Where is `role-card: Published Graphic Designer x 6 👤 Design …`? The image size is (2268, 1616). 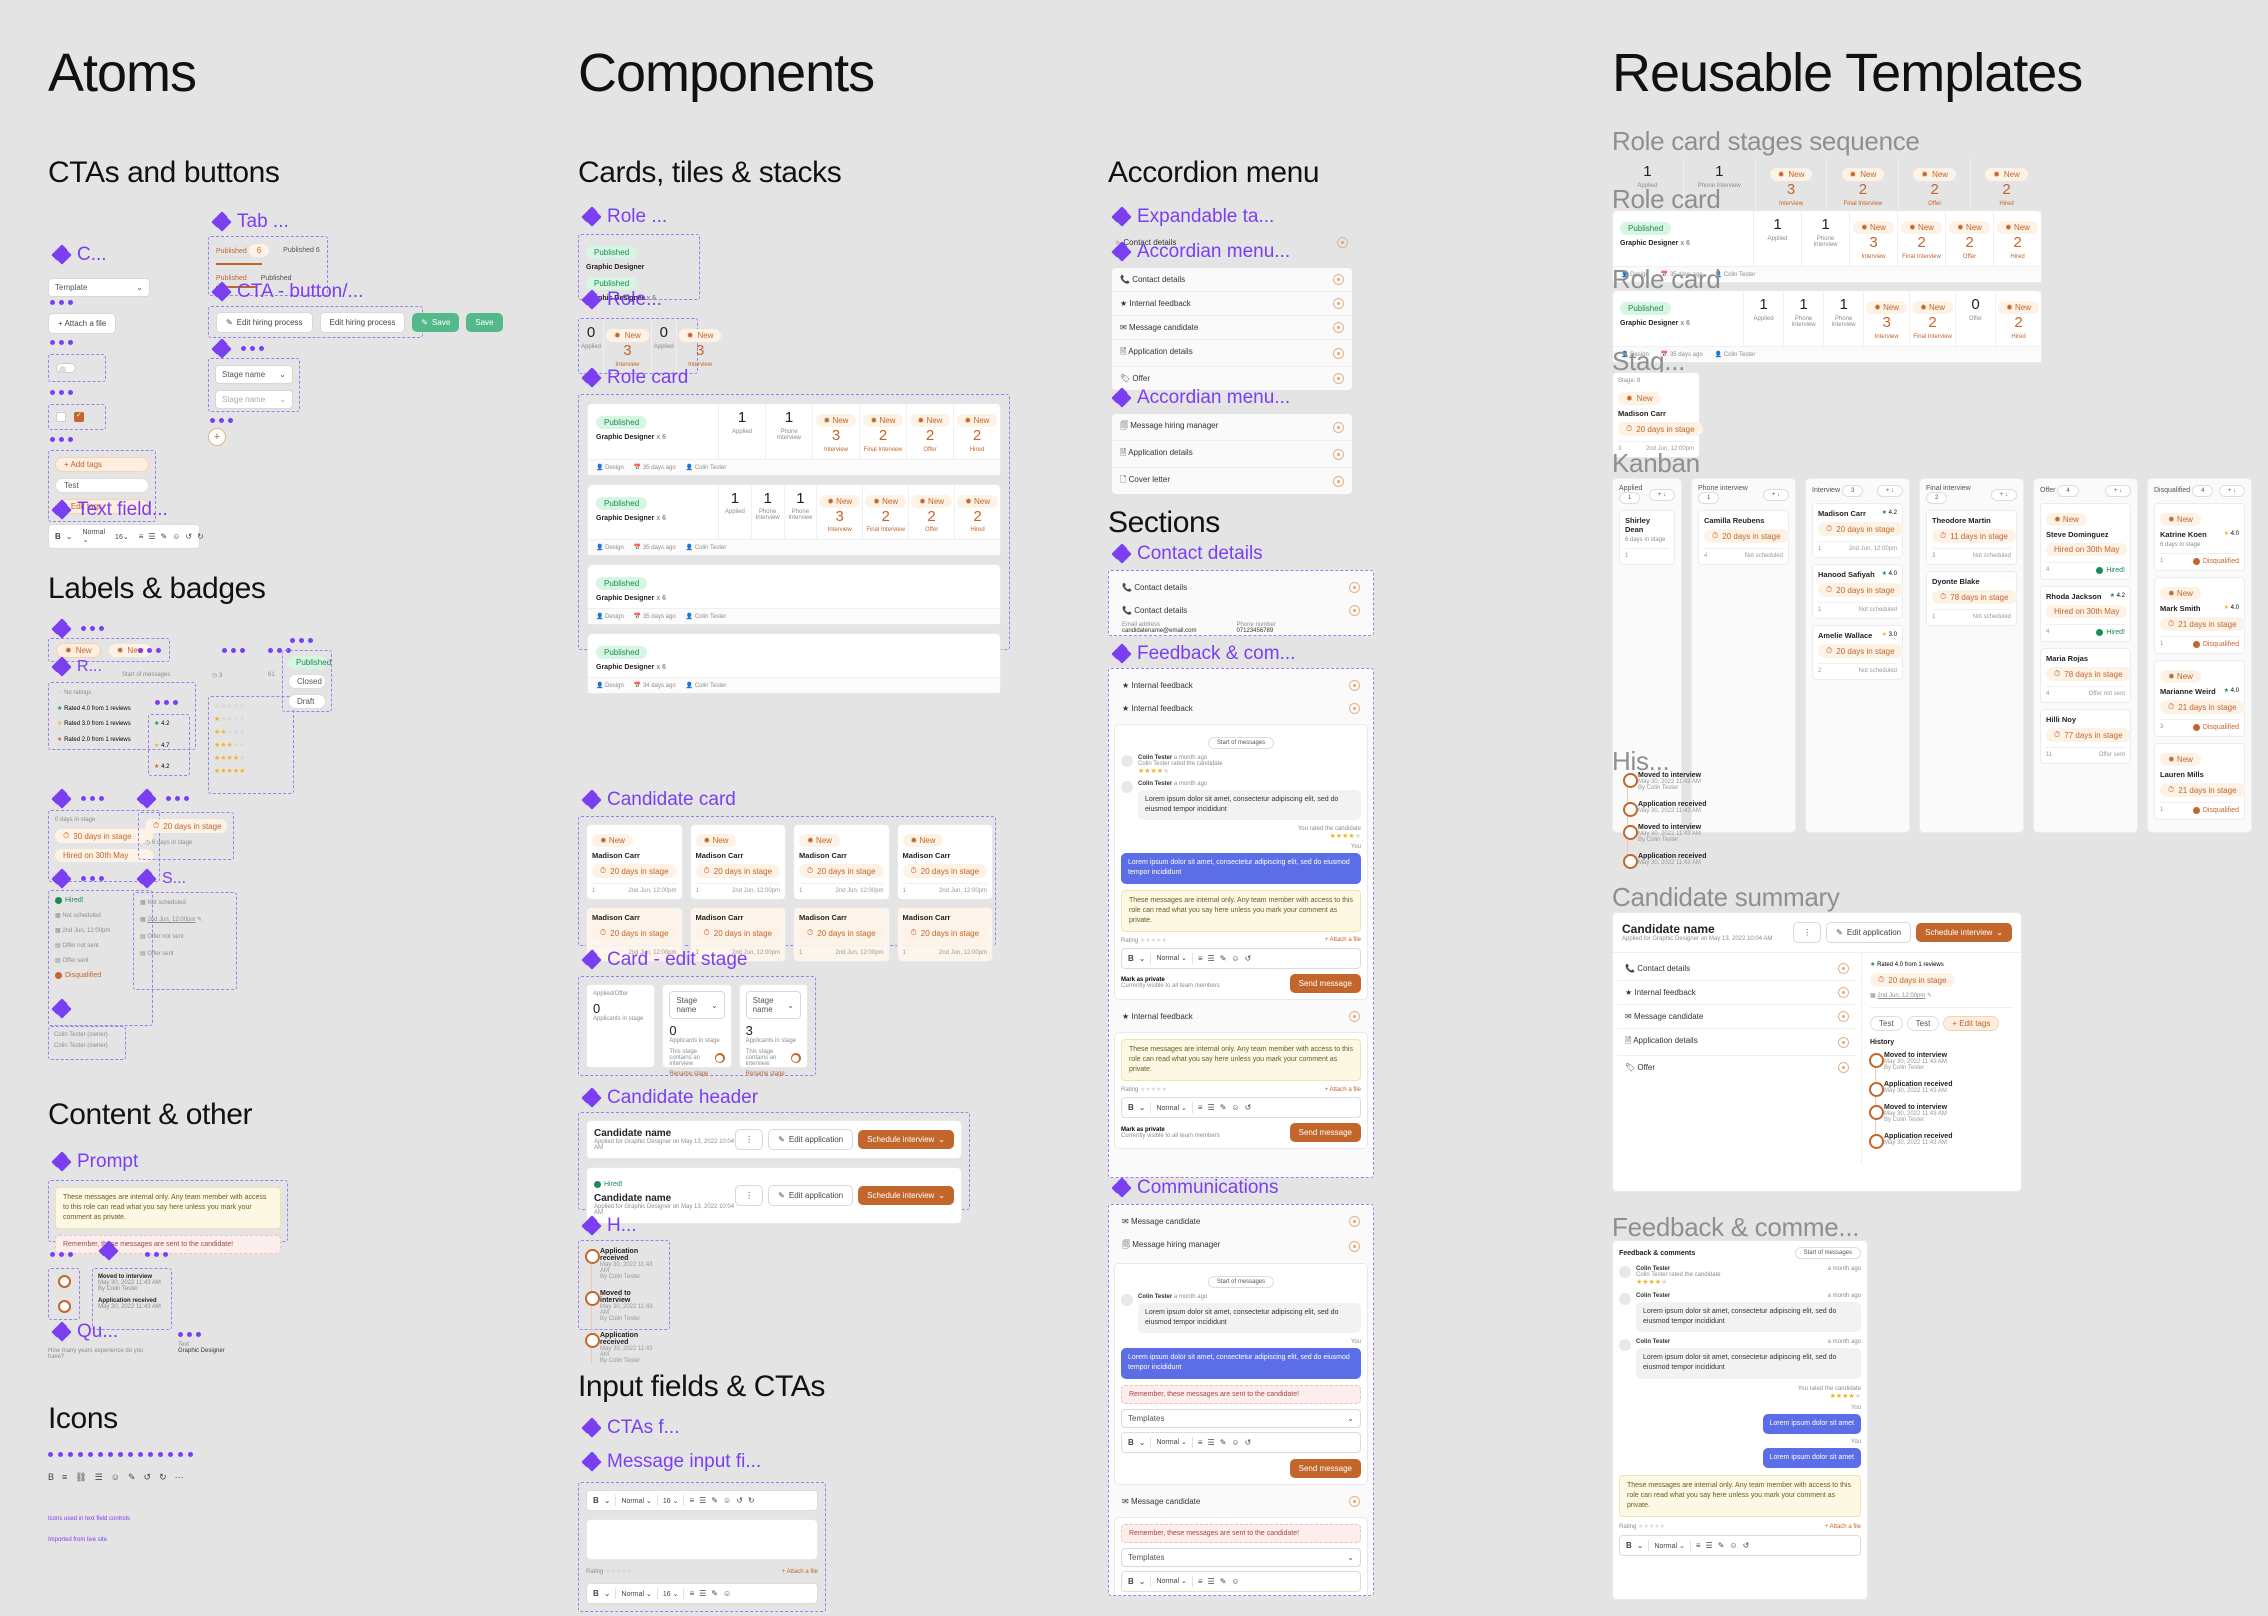
role-card: Published Graphic Designer x 6 👤 Design … is located at coordinates (794, 594).